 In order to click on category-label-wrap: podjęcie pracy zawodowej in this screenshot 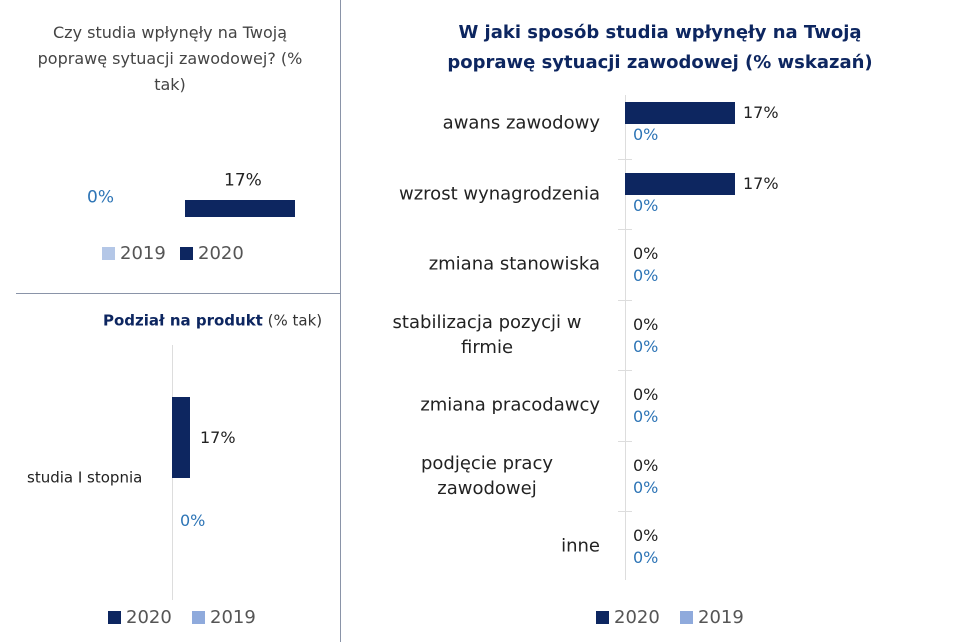, I will do `click(480, 476)`.